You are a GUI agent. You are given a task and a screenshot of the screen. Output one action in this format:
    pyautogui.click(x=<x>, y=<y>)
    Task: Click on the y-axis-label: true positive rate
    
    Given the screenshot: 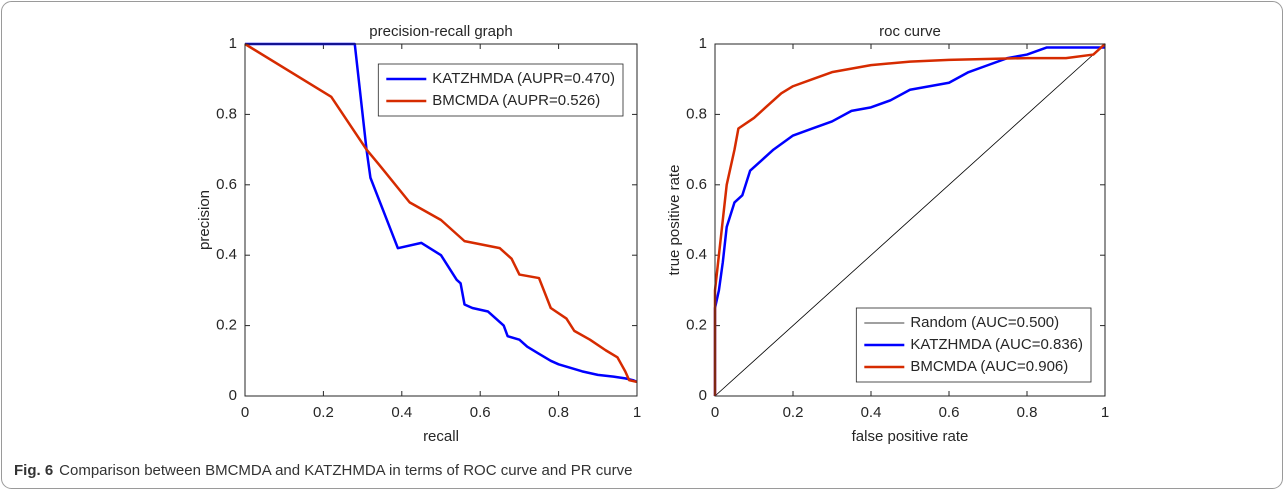 What is the action you would take?
    pyautogui.click(x=674, y=220)
    